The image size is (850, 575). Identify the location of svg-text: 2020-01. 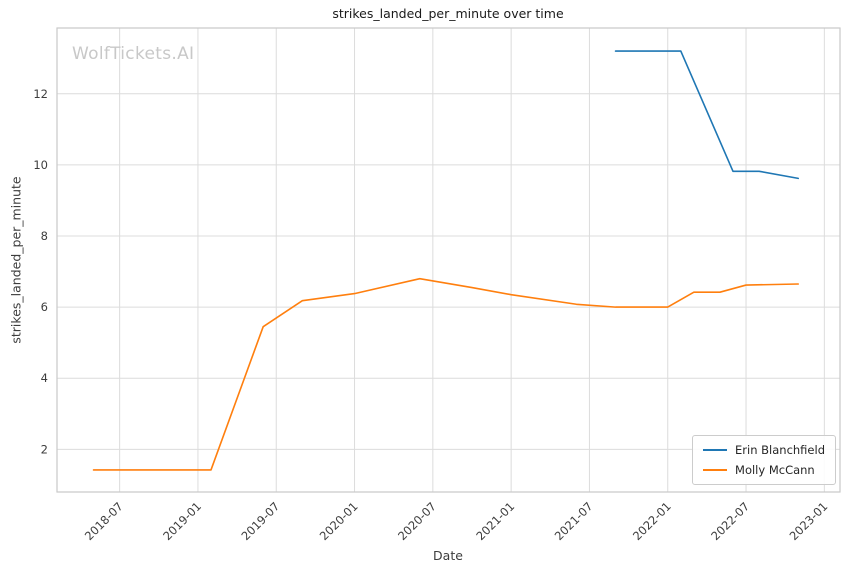
(339, 521).